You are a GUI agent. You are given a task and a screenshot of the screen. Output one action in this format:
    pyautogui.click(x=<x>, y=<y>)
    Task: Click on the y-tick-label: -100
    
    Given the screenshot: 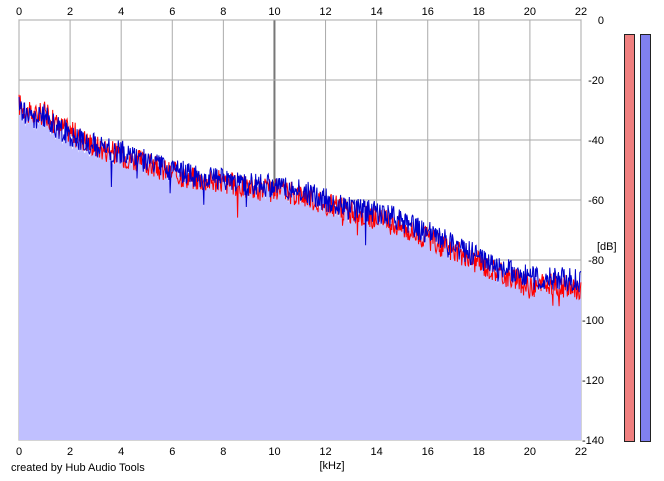 What is the action you would take?
    pyautogui.click(x=593, y=321)
    